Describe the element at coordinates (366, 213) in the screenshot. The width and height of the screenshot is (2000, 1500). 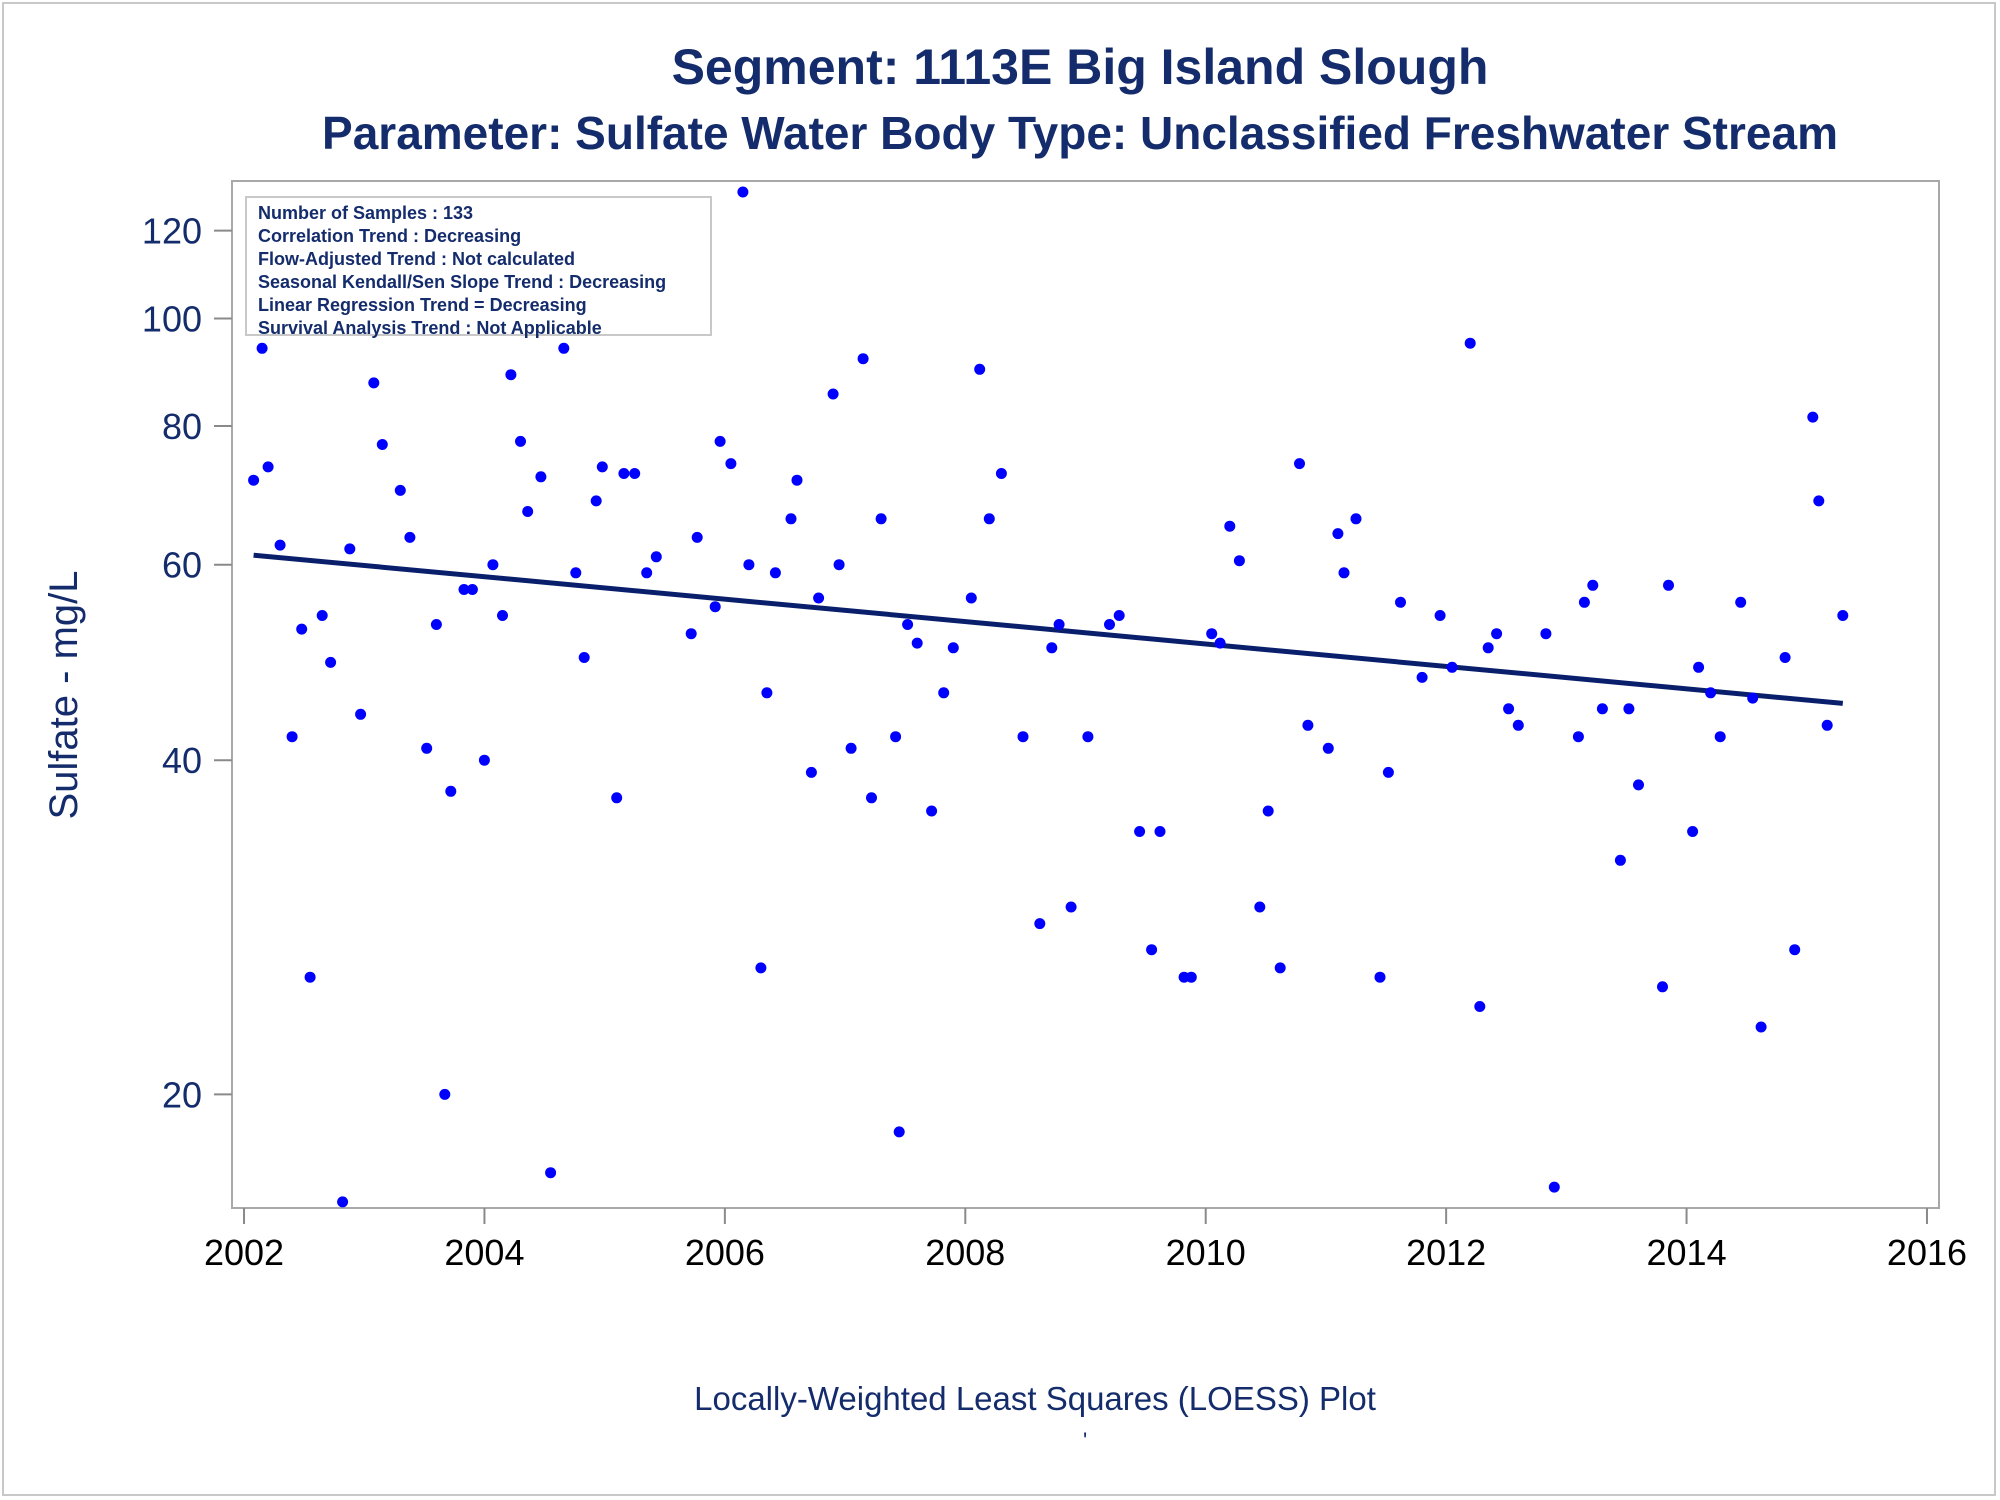
I see `stats-line: Number of Samples : 133` at that location.